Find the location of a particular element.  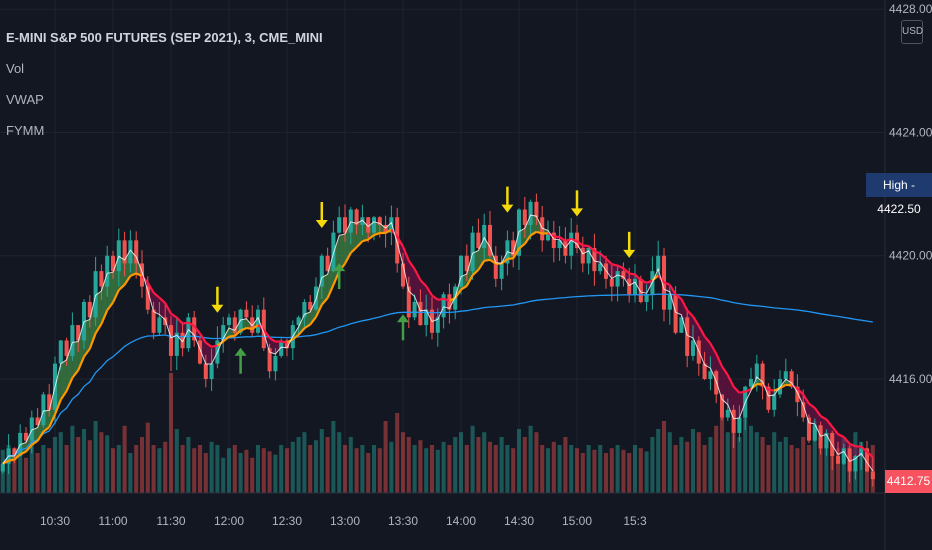

high-price-badge: High - 4422.50 is located at coordinates (899, 194).